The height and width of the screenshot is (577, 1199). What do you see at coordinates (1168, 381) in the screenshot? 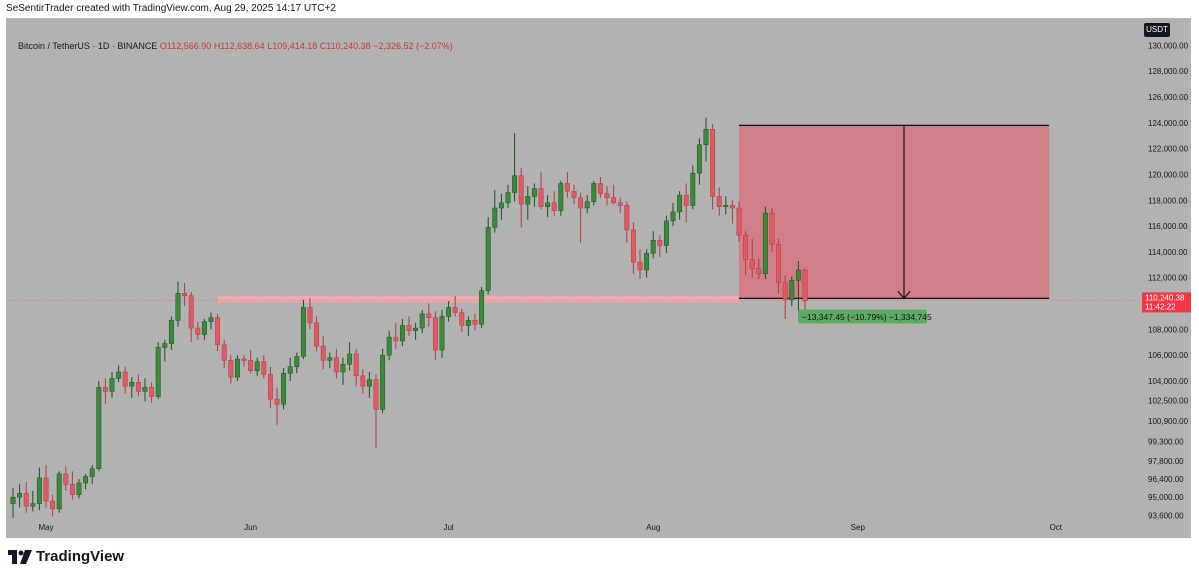
I see `y-tick-label: 104,000.00` at bounding box center [1168, 381].